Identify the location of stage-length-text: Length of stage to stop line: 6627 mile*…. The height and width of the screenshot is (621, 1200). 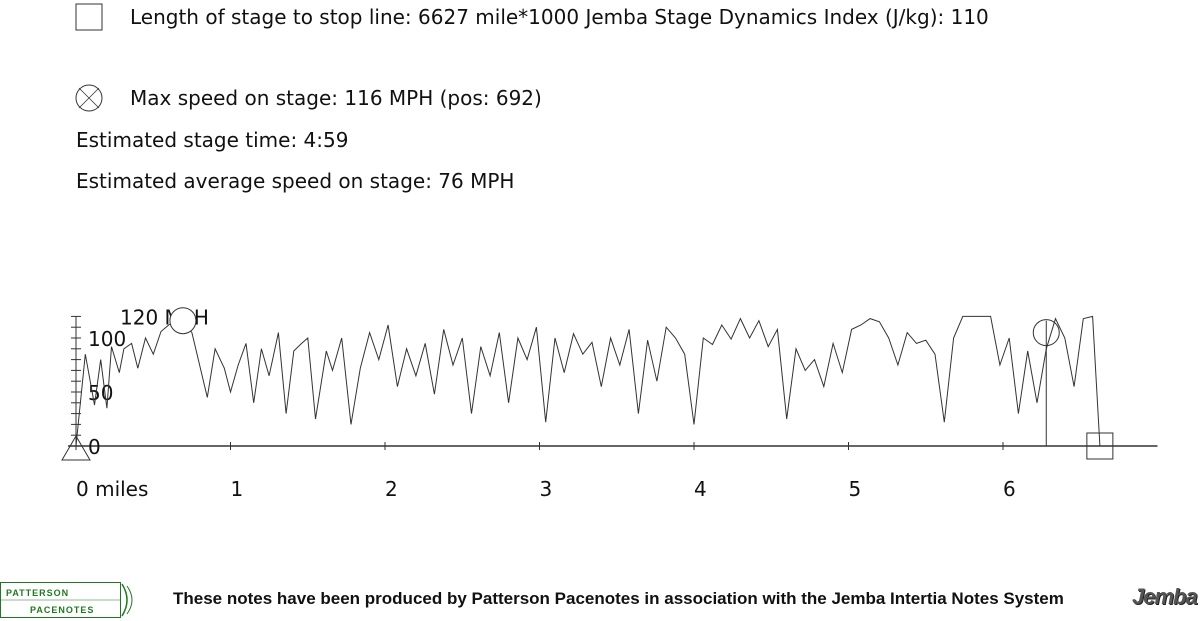
(559, 17).